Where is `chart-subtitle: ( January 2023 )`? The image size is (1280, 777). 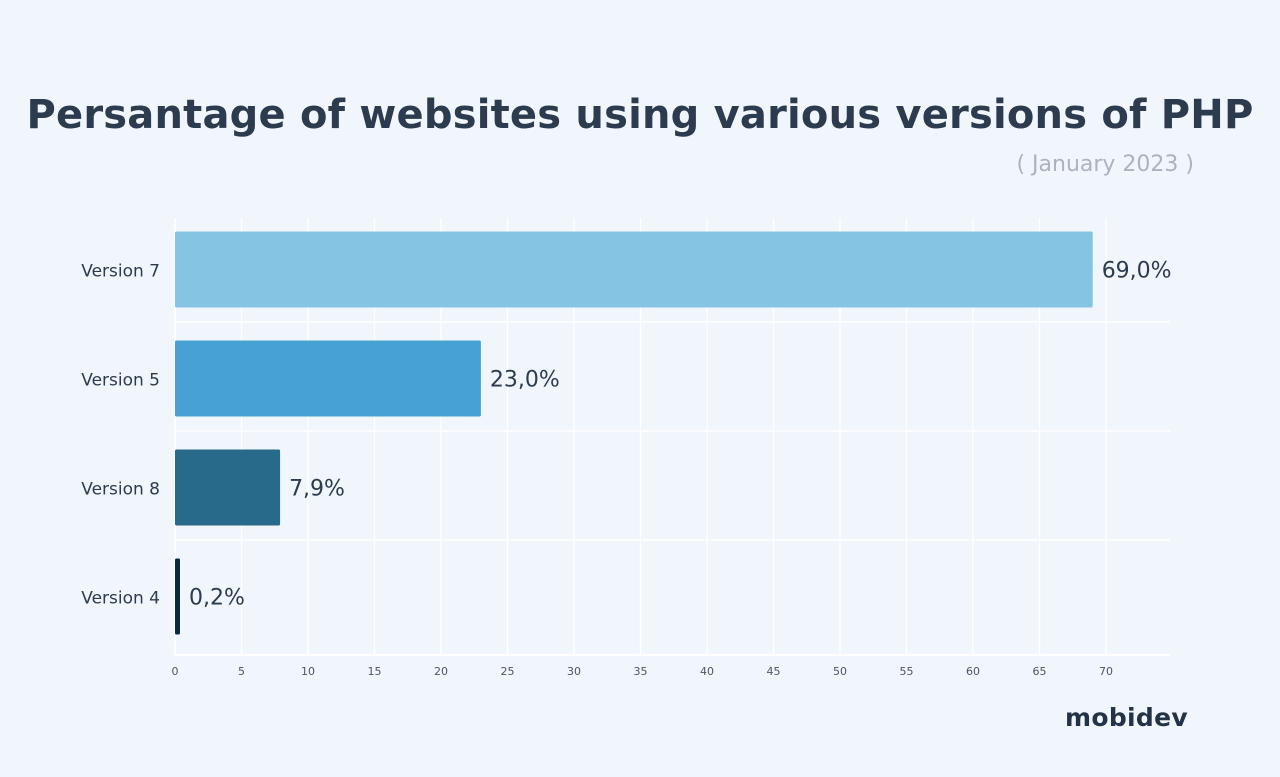
chart-subtitle: ( January 2023 ) is located at coordinates (1105, 164).